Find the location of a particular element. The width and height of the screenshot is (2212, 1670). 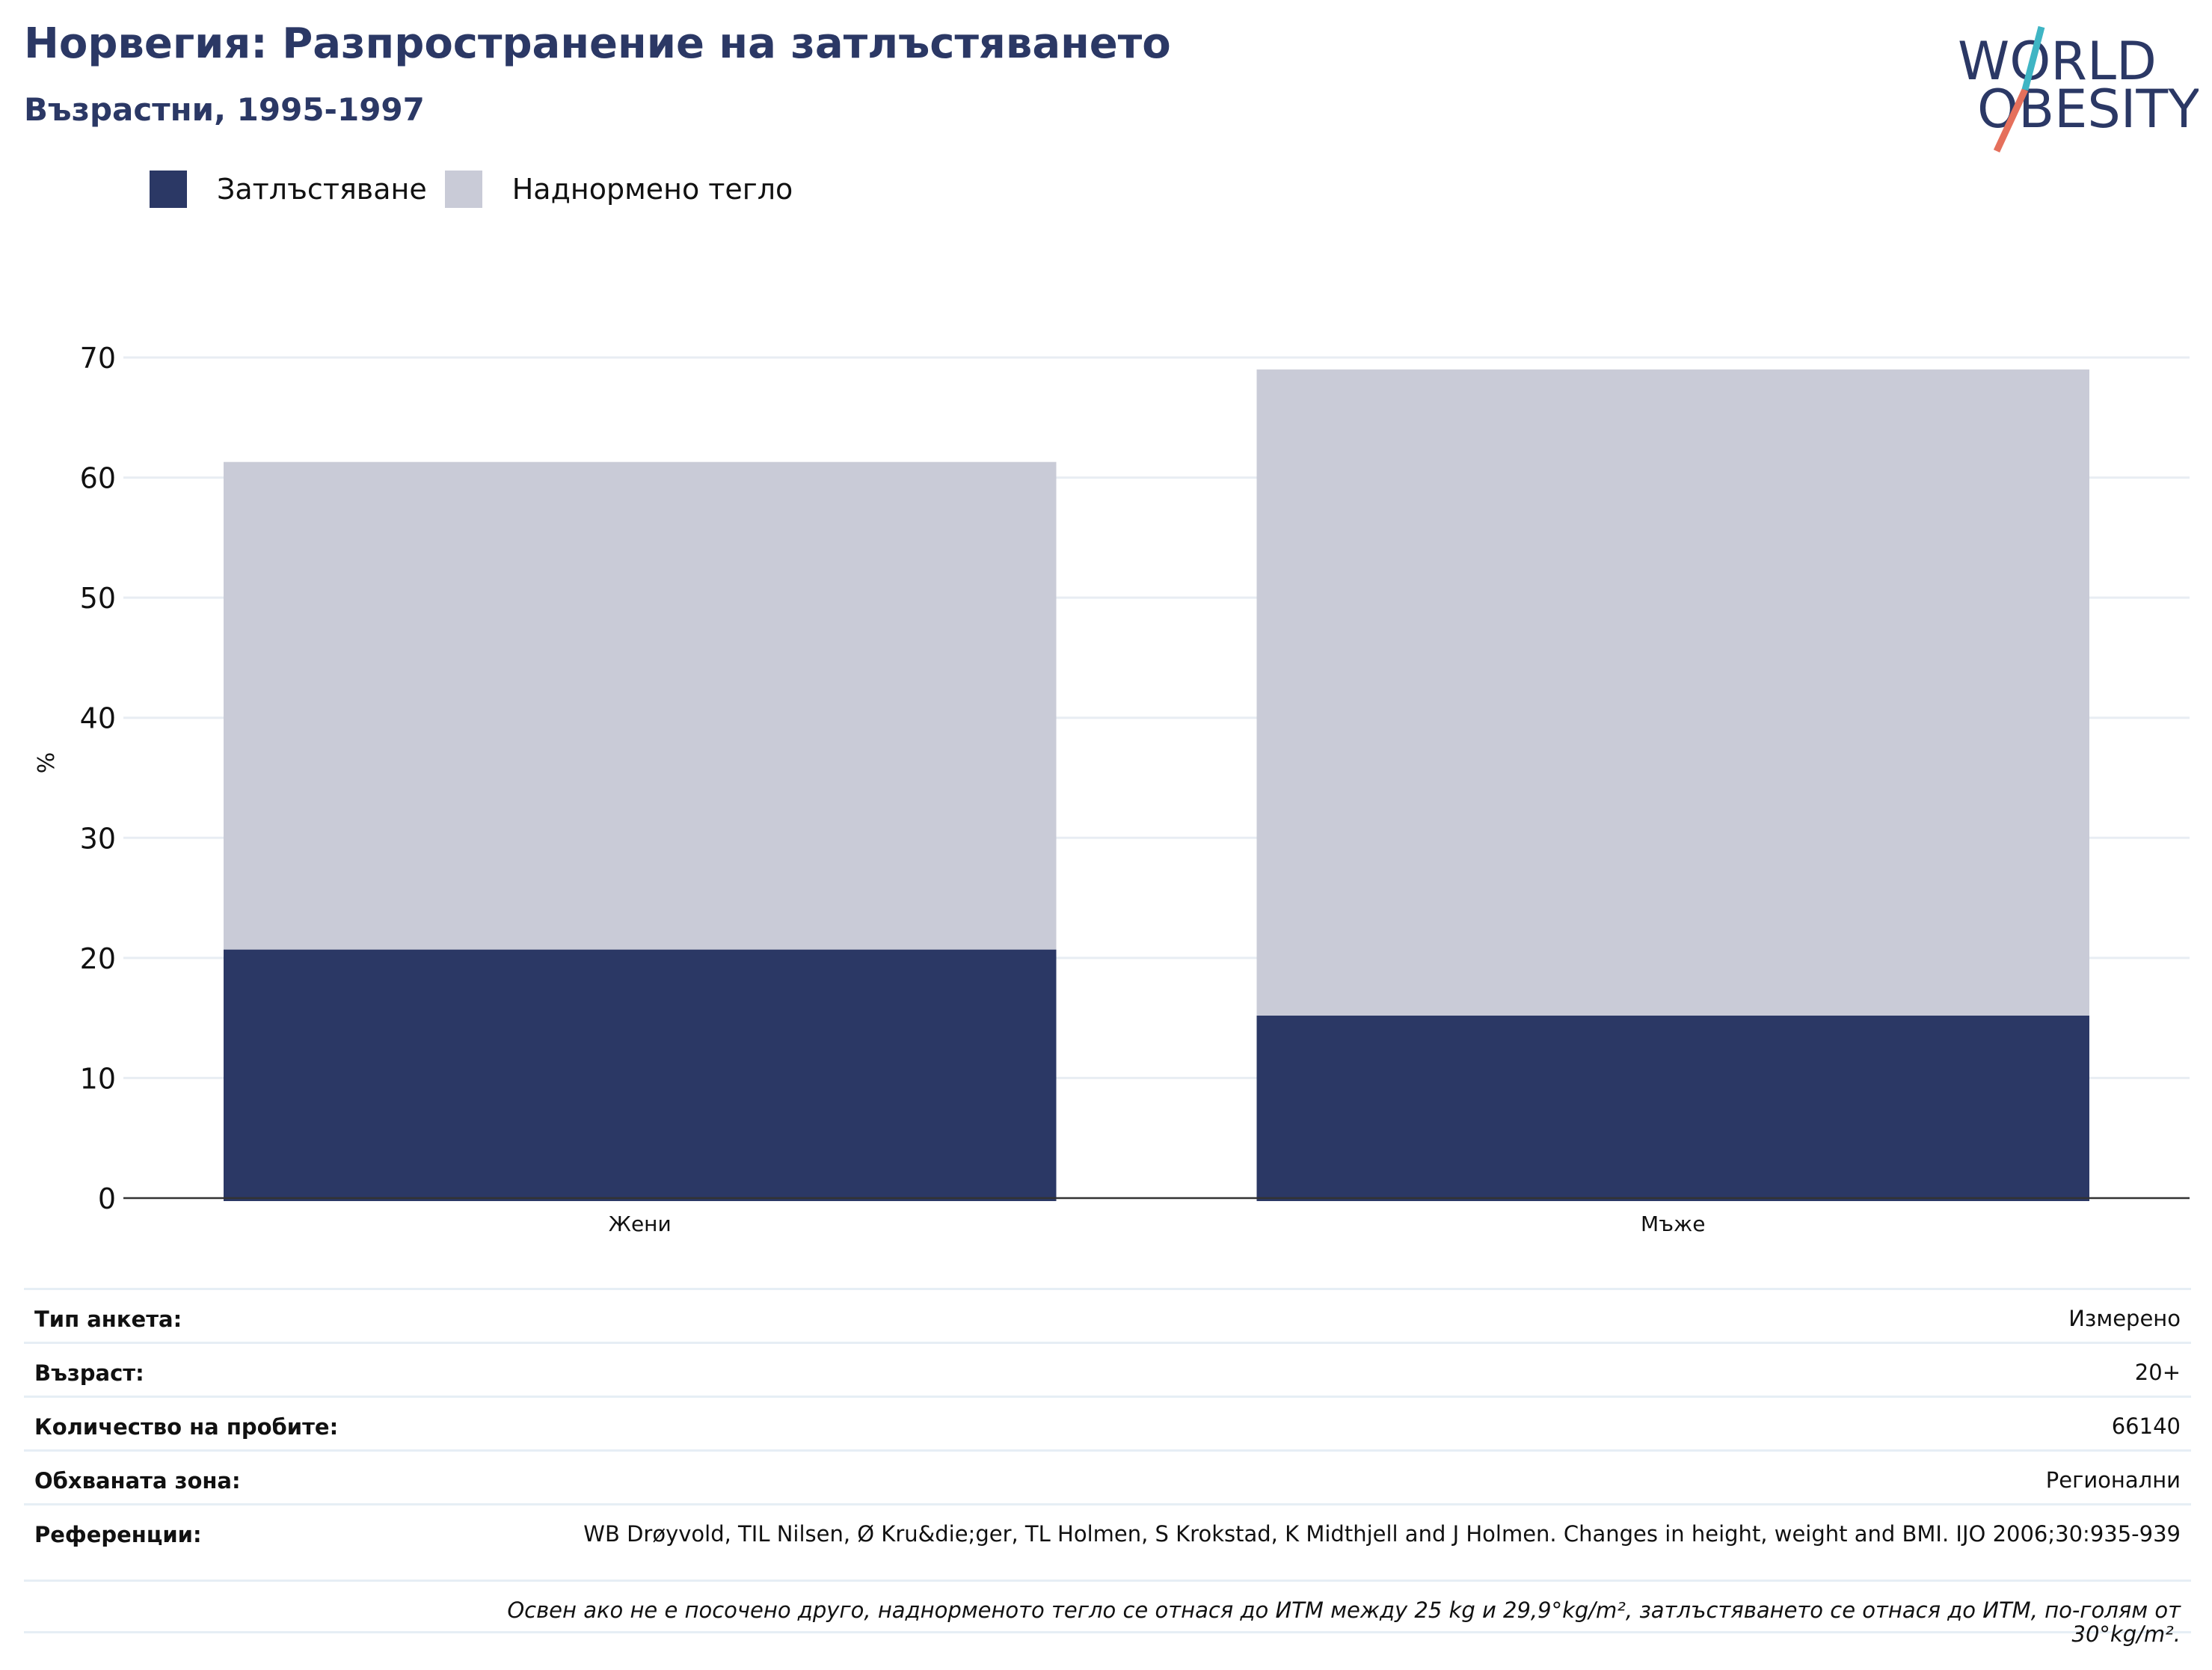

y-tick-label: 30 is located at coordinates (98, 838).